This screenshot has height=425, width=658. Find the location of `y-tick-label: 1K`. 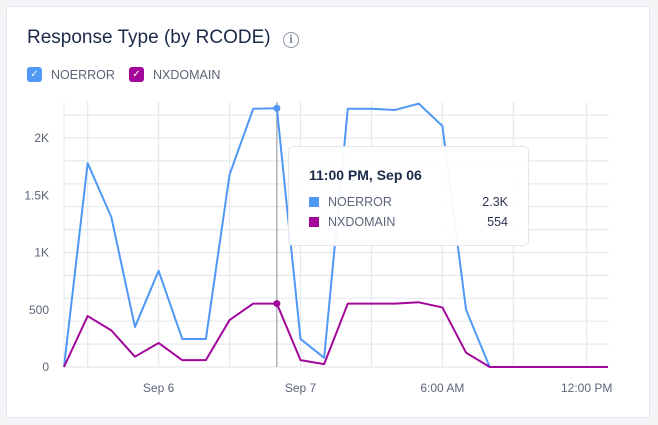

y-tick-label: 1K is located at coordinates (41, 253).